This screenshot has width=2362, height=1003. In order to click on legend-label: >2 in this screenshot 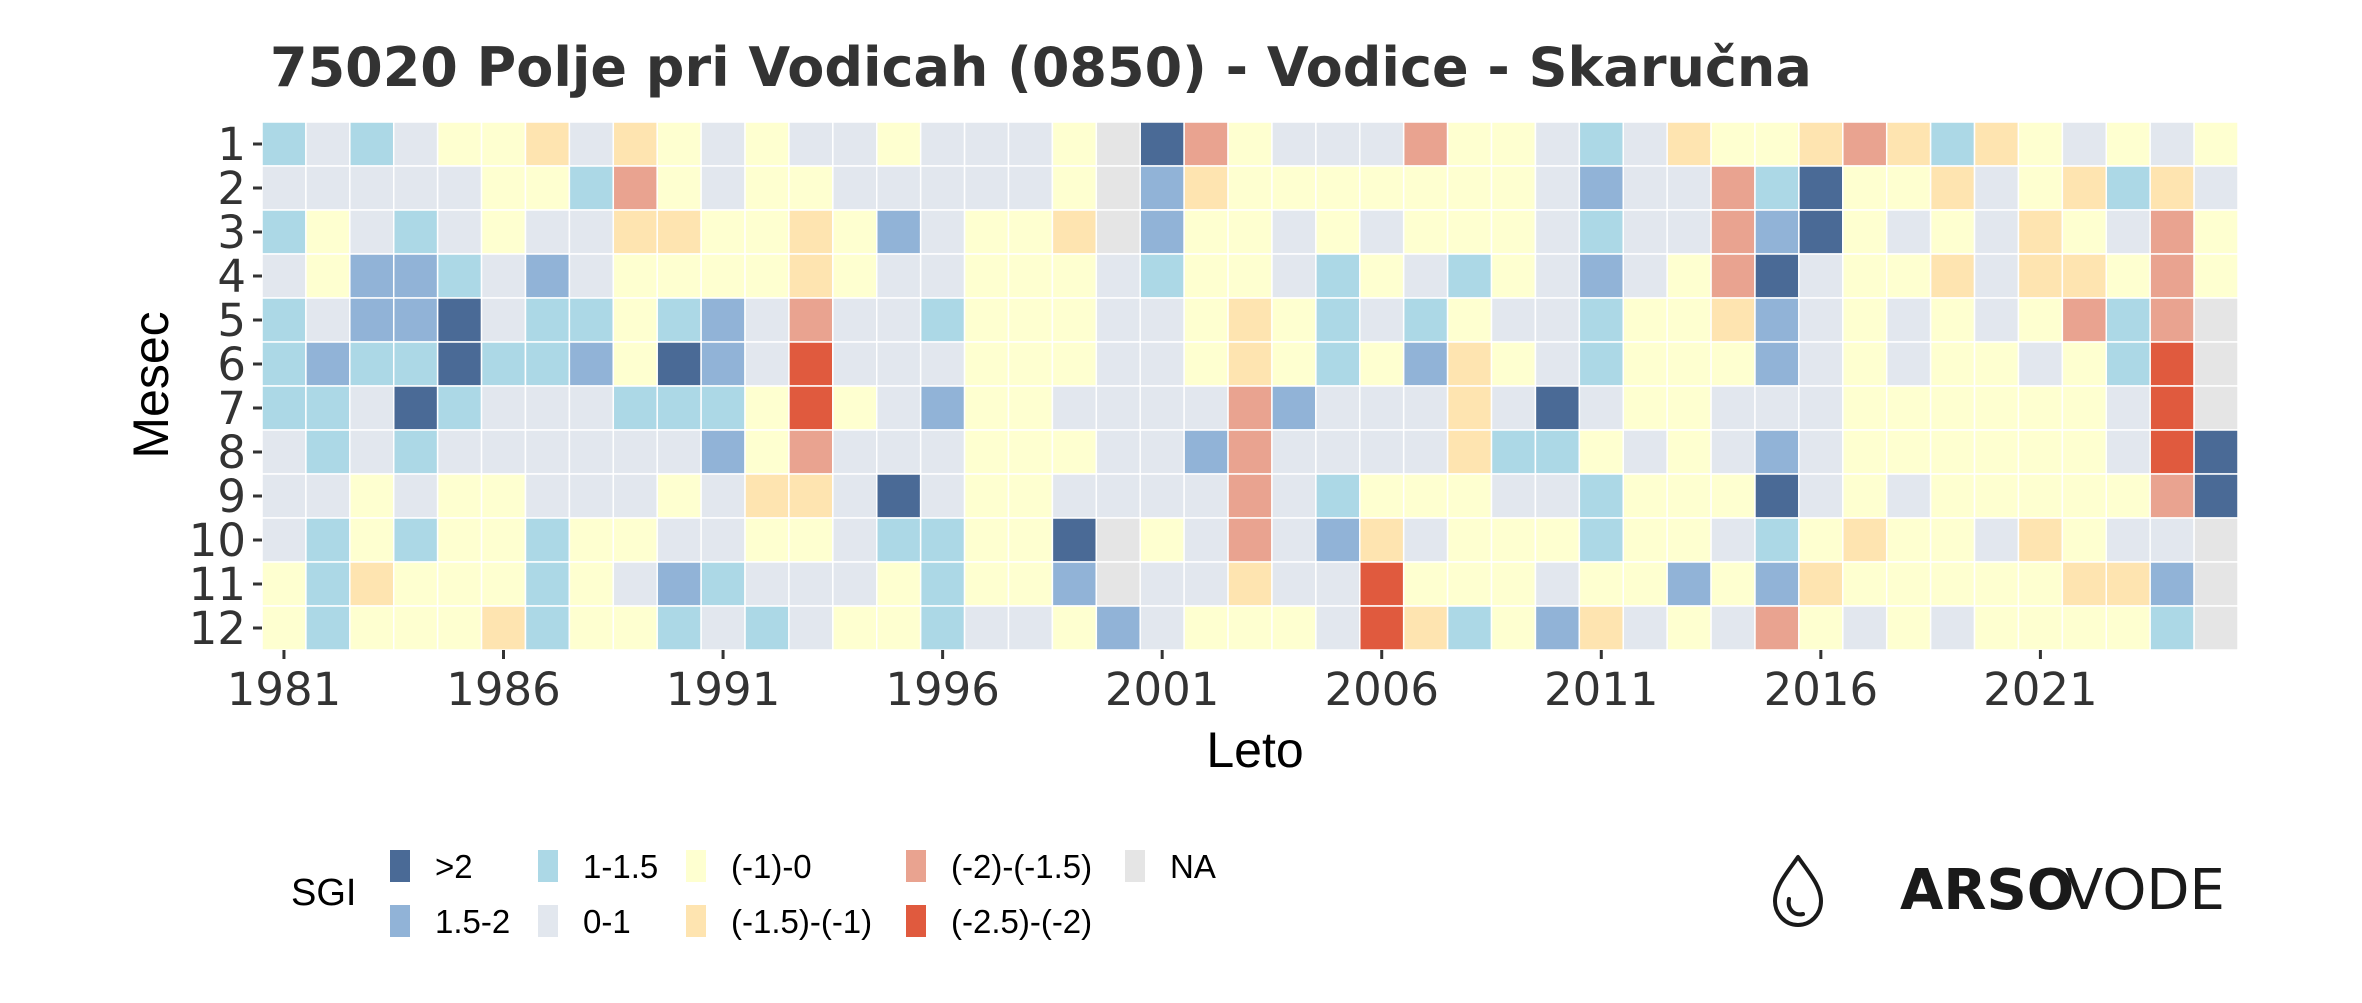, I will do `click(454, 866)`.